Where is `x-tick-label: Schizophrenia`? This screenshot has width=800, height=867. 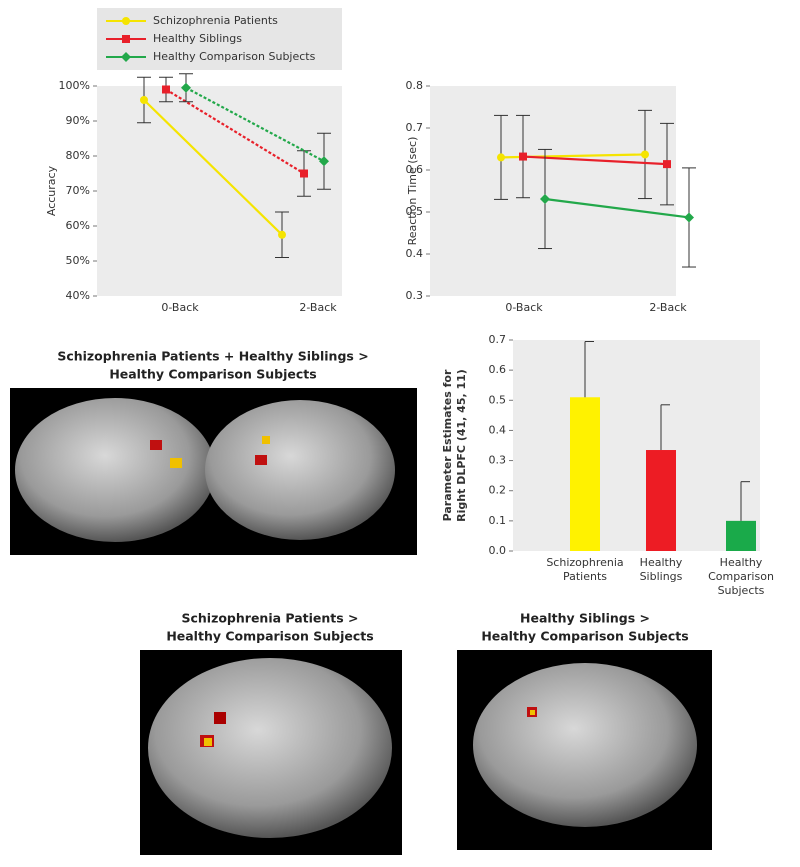
x-tick-label: Schizophrenia is located at coordinates (584, 562).